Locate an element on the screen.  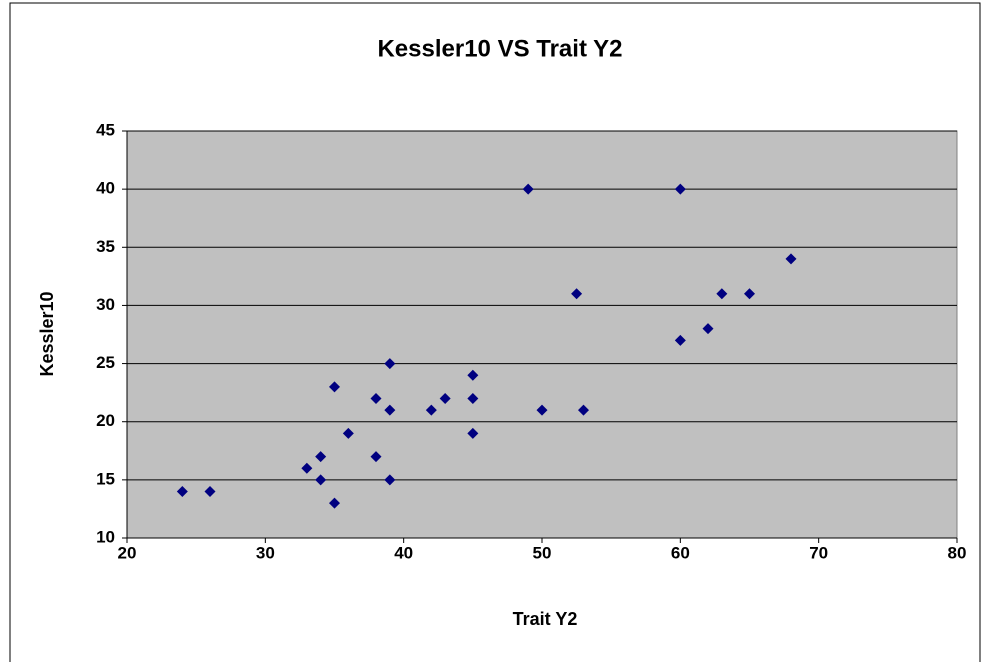
y-tick-label: 10 is located at coordinates (105, 536).